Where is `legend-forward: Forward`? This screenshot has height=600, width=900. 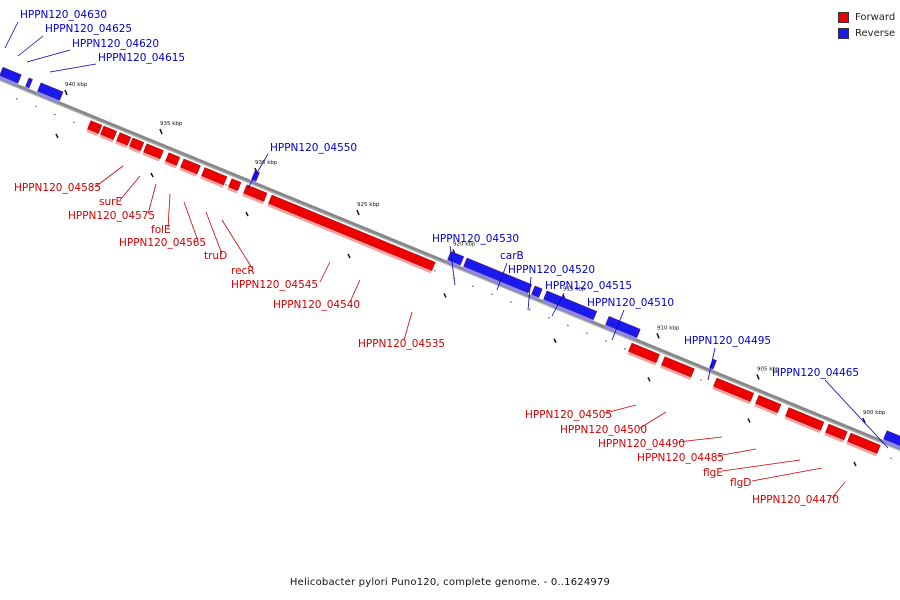 legend-forward: Forward is located at coordinates (866, 17).